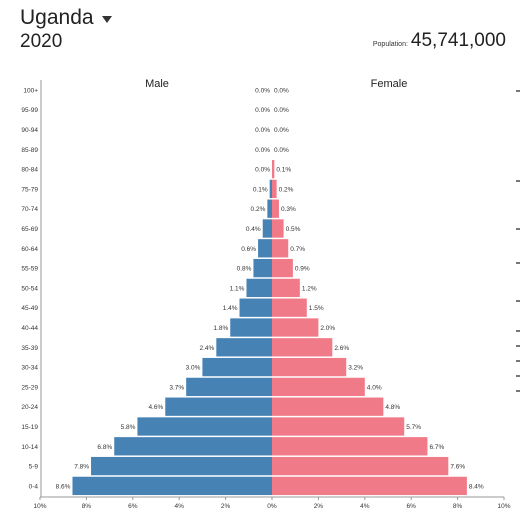 The width and height of the screenshot is (520, 520). I want to click on x-tick-label: 0%, so click(272, 506).